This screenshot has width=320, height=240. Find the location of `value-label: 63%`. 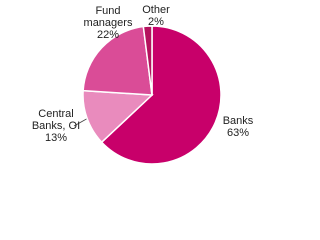

value-label: 63% is located at coordinates (238, 133).